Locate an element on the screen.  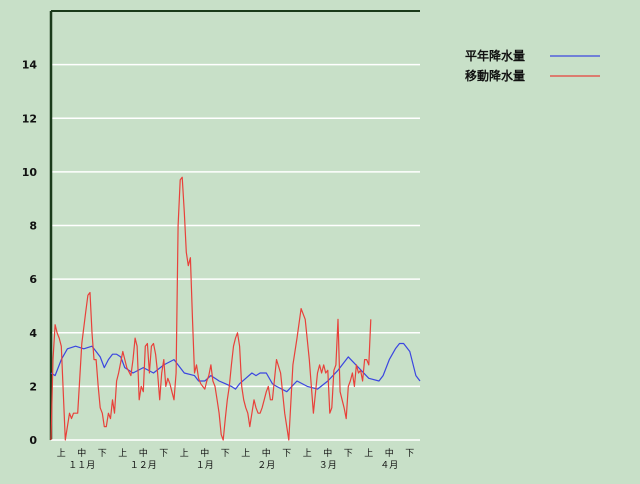
month-label: １１月 is located at coordinates (81, 465).